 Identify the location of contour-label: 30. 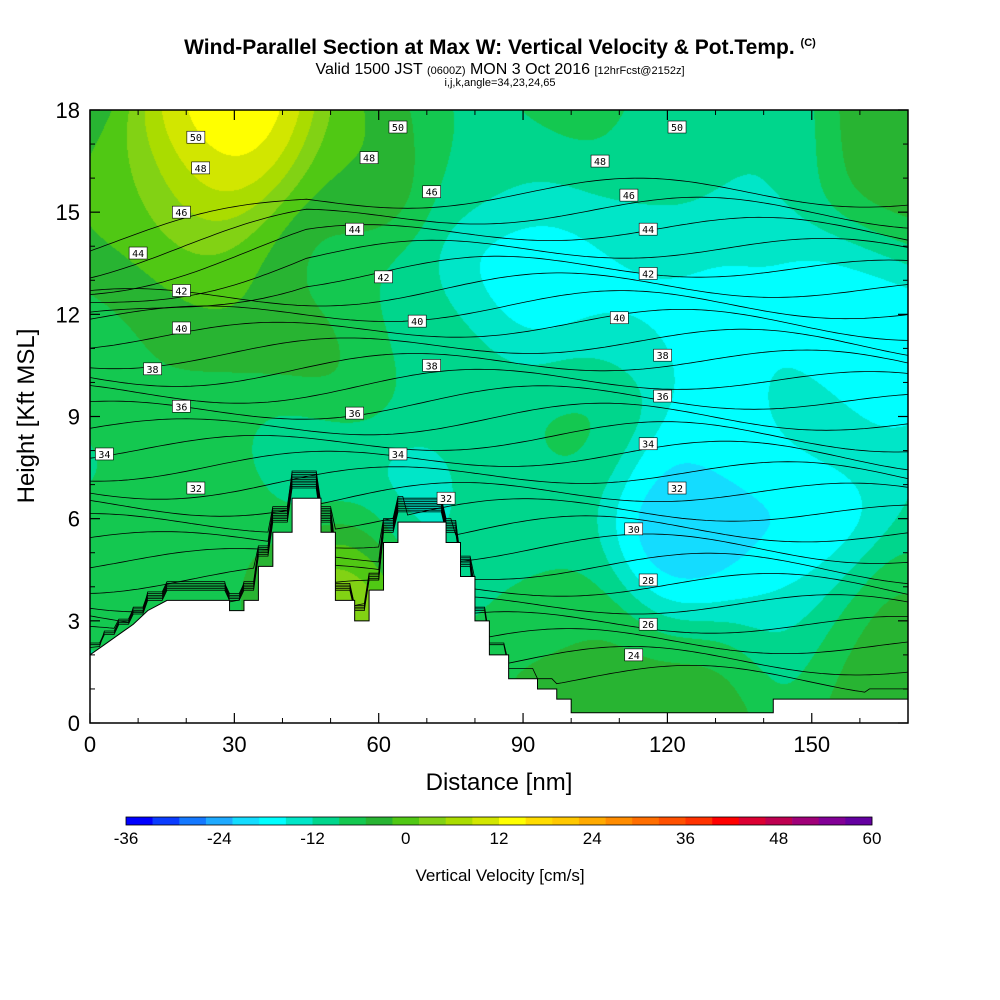
(634, 529).